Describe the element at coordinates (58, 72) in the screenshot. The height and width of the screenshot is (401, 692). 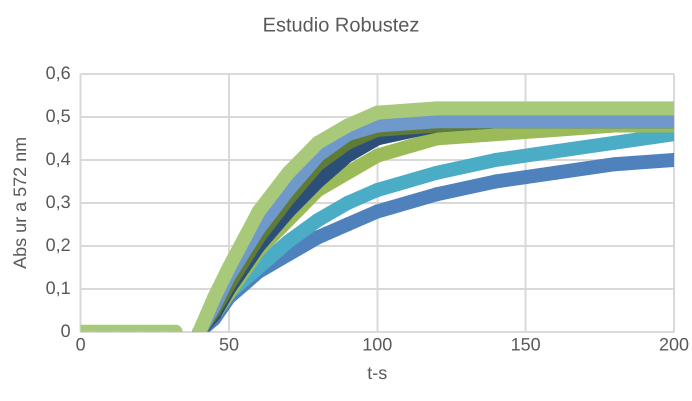
I see `y-tick-label: 0,6` at that location.